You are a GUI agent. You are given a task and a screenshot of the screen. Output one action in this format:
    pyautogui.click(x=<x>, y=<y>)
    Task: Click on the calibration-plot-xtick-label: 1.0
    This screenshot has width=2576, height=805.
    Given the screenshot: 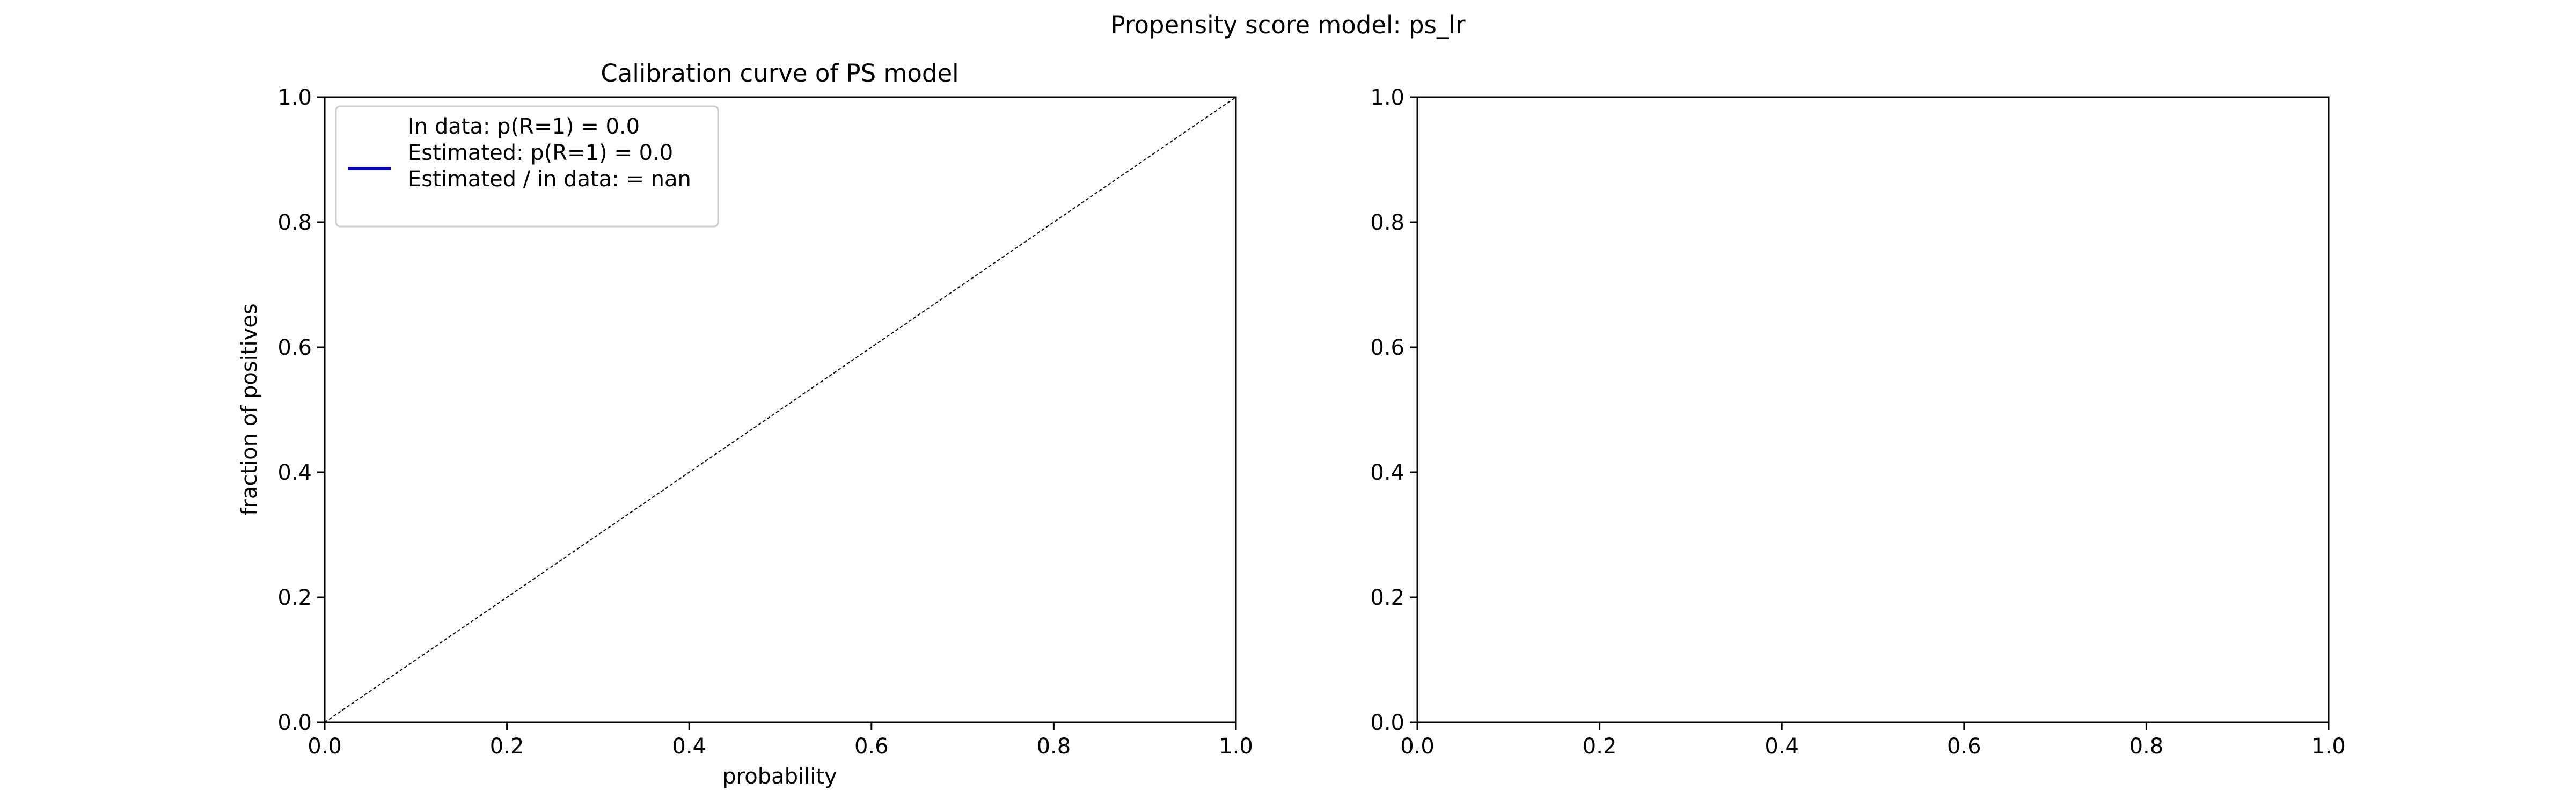 What is the action you would take?
    pyautogui.click(x=1236, y=746)
    